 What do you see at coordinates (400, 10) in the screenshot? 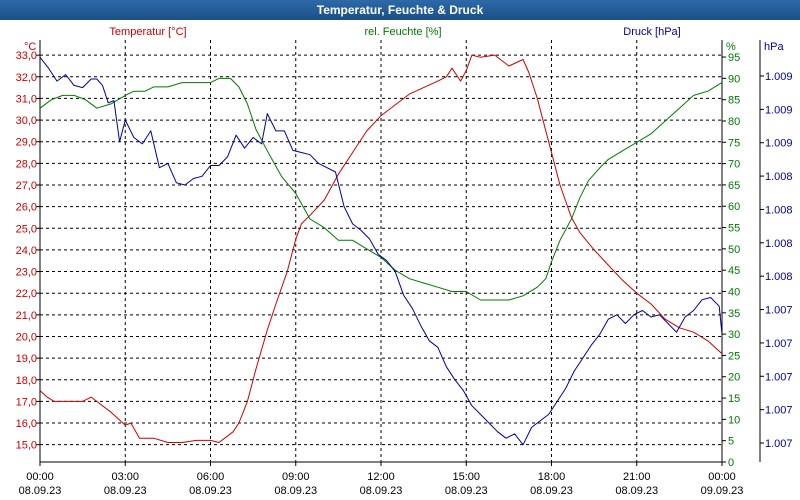
I see `chart-title: Temperatur, Feuchte & Druck` at bounding box center [400, 10].